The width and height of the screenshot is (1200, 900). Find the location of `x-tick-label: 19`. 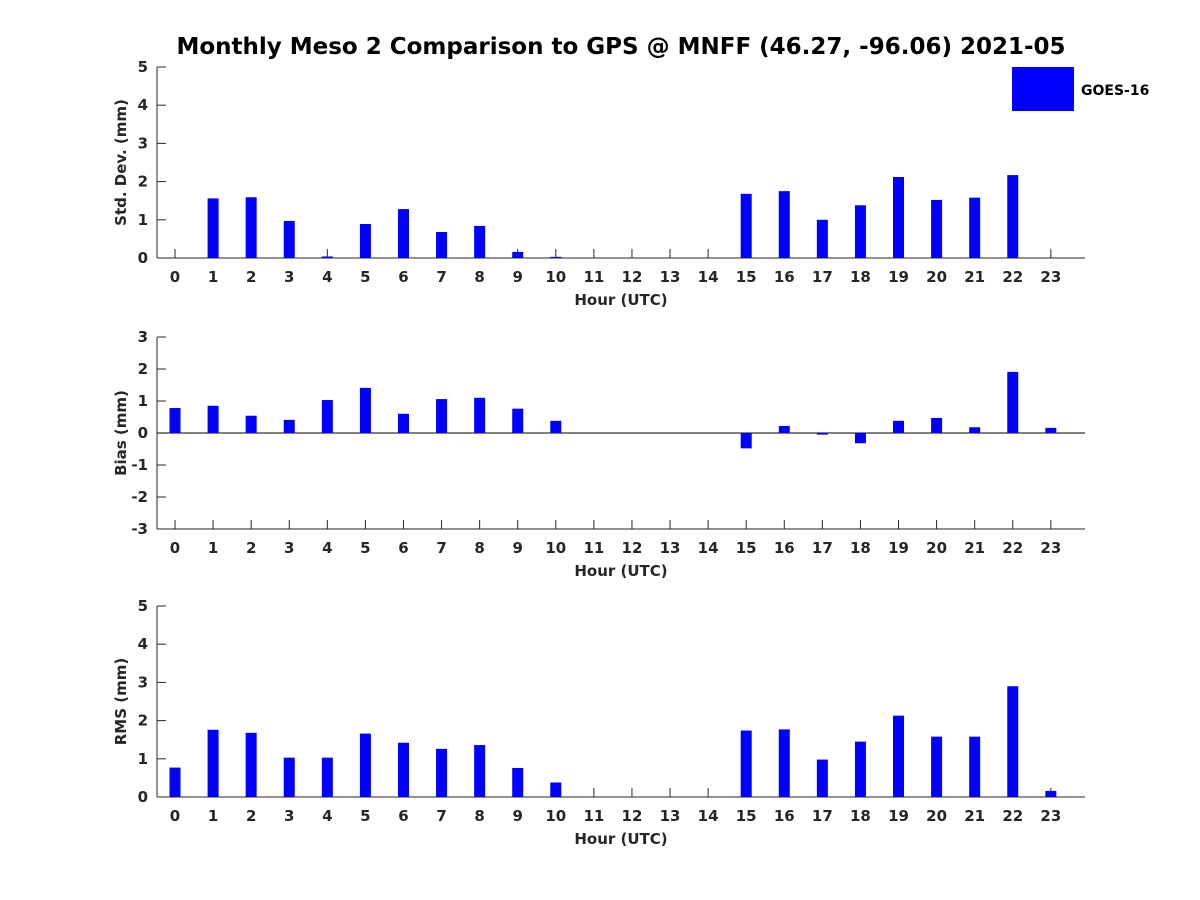

x-tick-label: 19 is located at coordinates (898, 277).